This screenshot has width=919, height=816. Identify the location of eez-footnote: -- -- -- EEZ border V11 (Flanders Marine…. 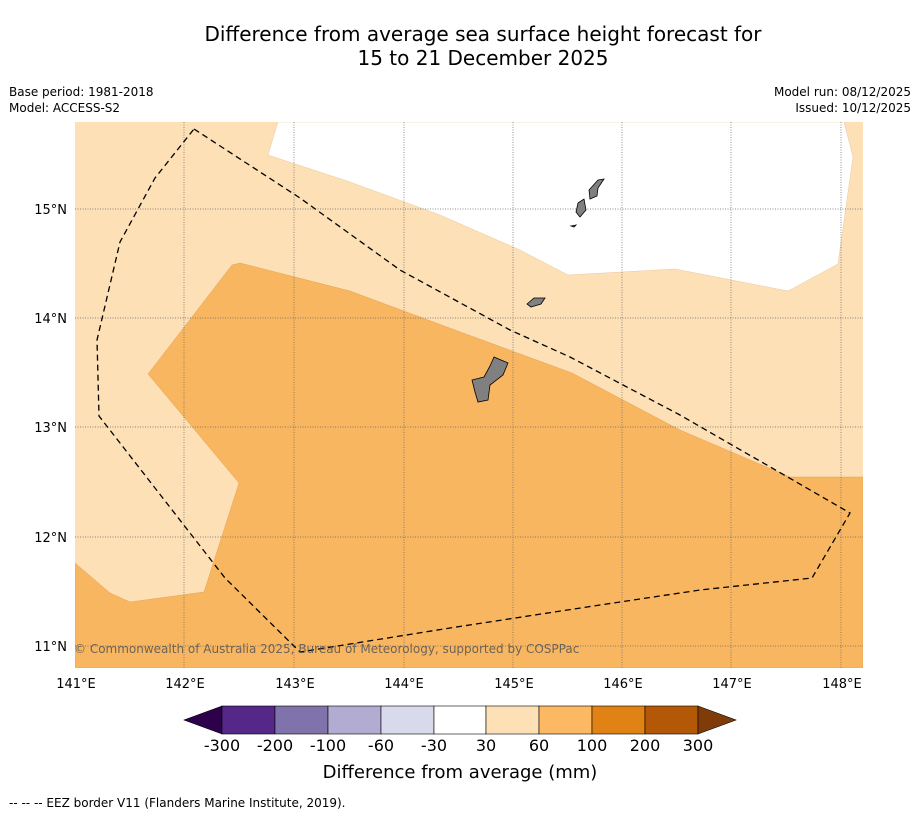
(177, 803).